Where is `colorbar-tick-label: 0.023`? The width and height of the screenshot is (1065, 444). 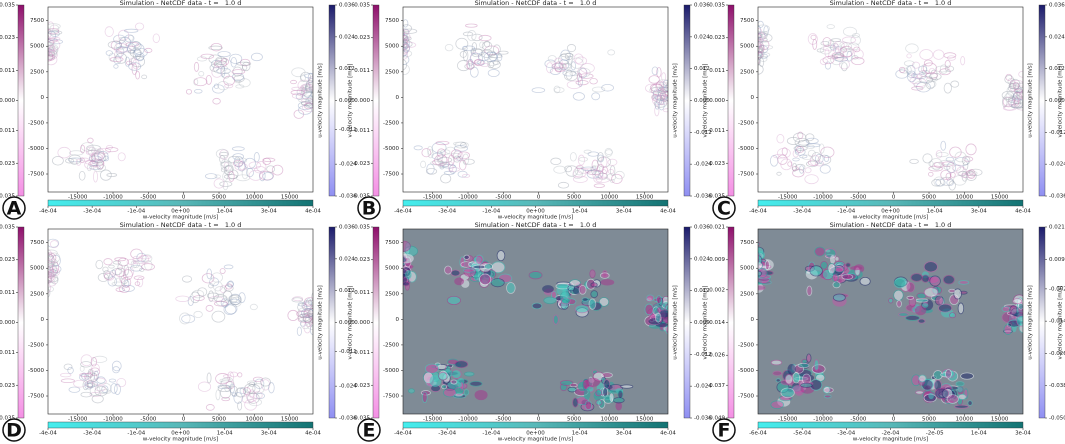
colorbar-tick-label: 0.023 is located at coordinates (362, 260).